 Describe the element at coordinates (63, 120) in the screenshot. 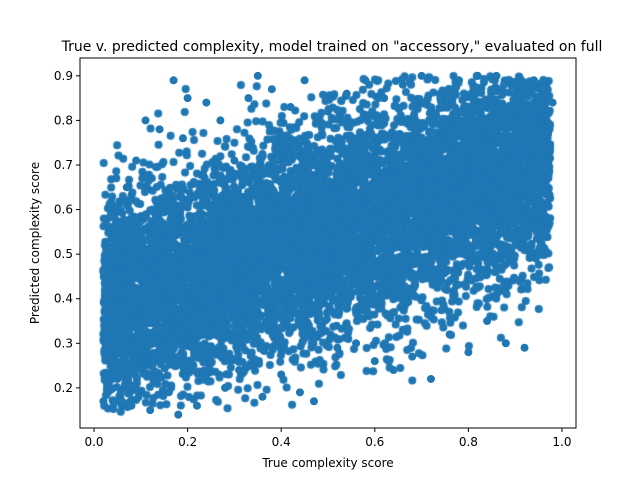

I see `y-tick-label: 0.8` at that location.